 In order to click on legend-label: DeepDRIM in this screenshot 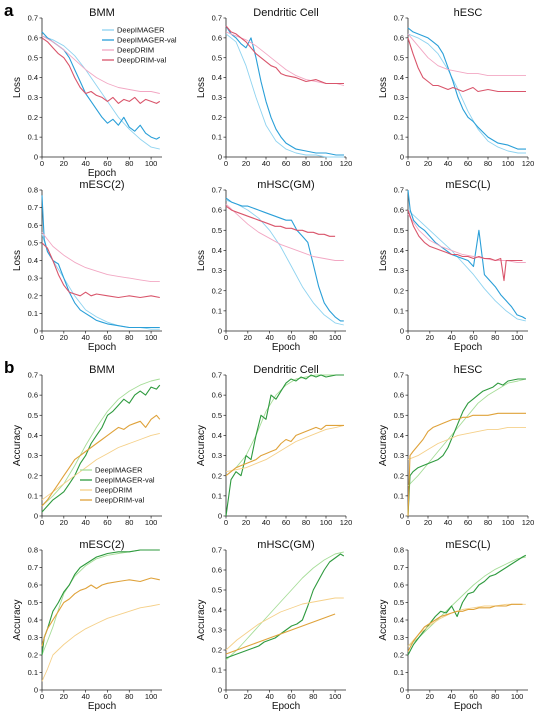, I will do `click(135, 50)`.